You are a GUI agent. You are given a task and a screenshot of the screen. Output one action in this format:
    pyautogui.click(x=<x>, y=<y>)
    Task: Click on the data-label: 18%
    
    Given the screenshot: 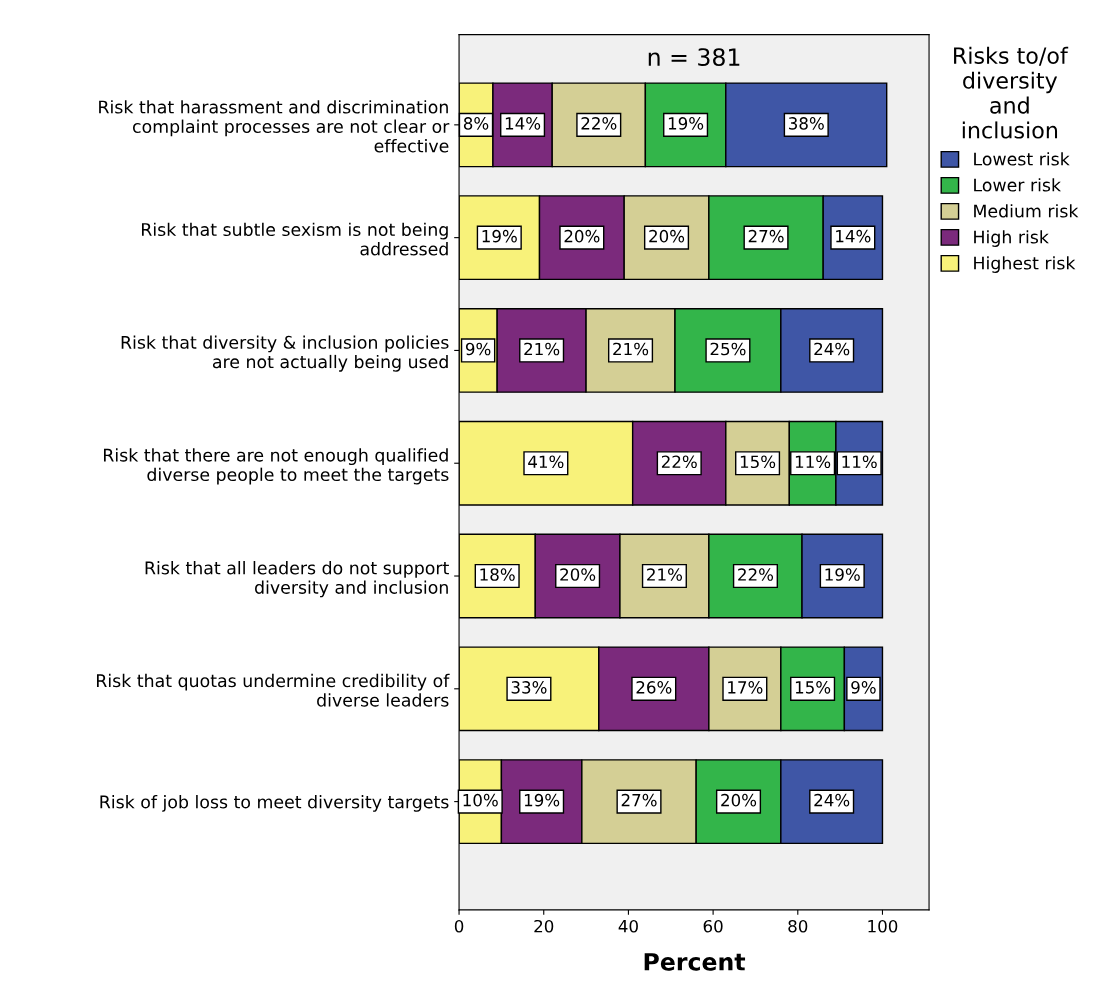 What is the action you would take?
    pyautogui.click(x=497, y=574)
    